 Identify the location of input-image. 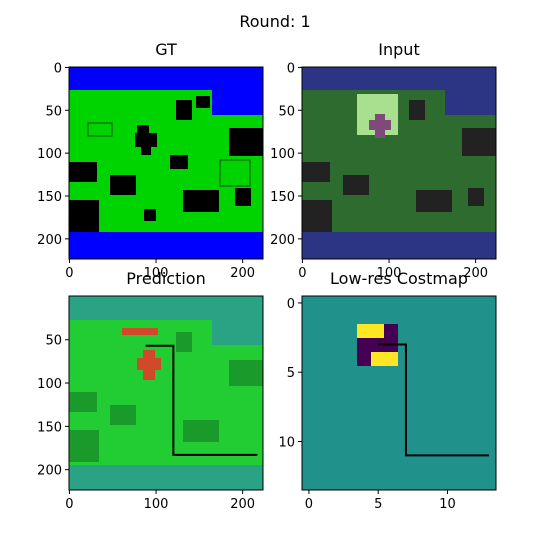
(399, 163).